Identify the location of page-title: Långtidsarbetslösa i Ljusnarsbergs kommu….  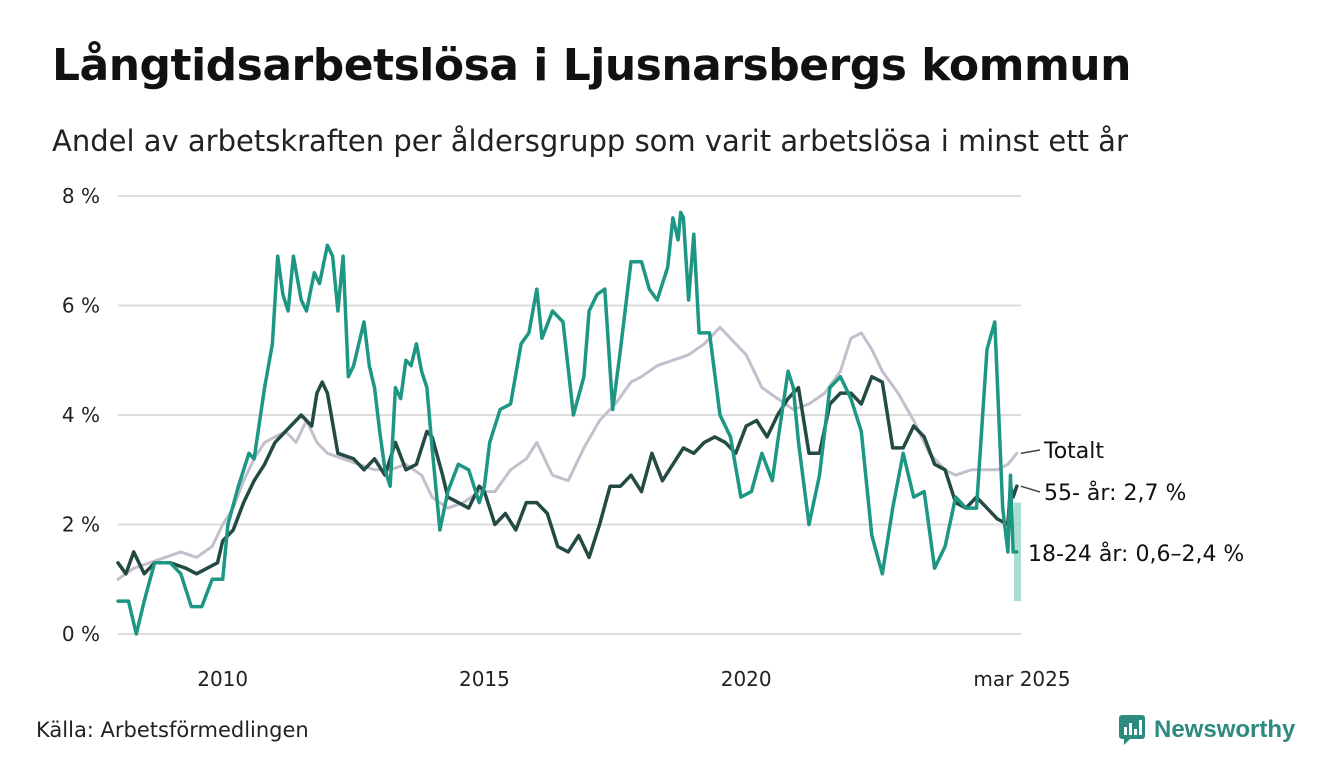
(591, 65).